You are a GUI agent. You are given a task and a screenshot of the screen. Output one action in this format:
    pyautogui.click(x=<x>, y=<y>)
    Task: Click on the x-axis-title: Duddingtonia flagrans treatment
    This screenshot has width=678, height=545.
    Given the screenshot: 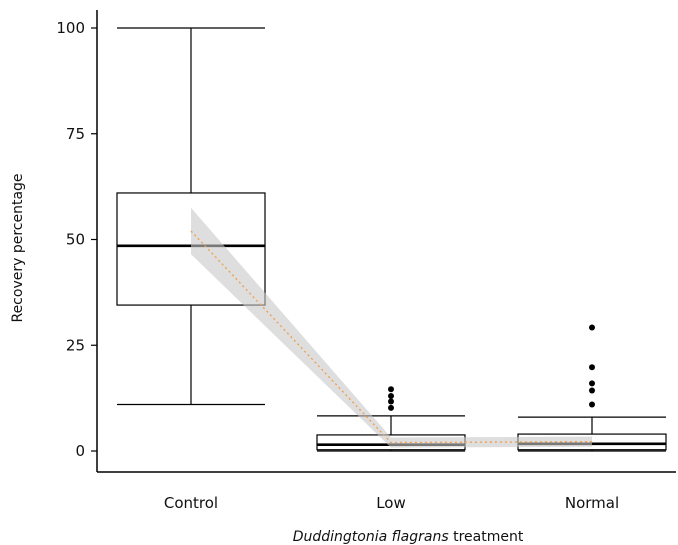 What is the action you would take?
    pyautogui.click(x=408, y=537)
    